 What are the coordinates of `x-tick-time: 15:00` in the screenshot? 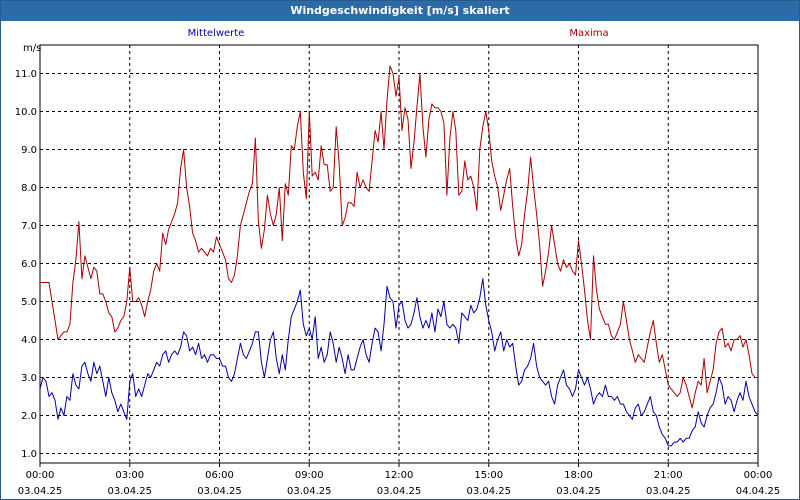 It's located at (488, 475).